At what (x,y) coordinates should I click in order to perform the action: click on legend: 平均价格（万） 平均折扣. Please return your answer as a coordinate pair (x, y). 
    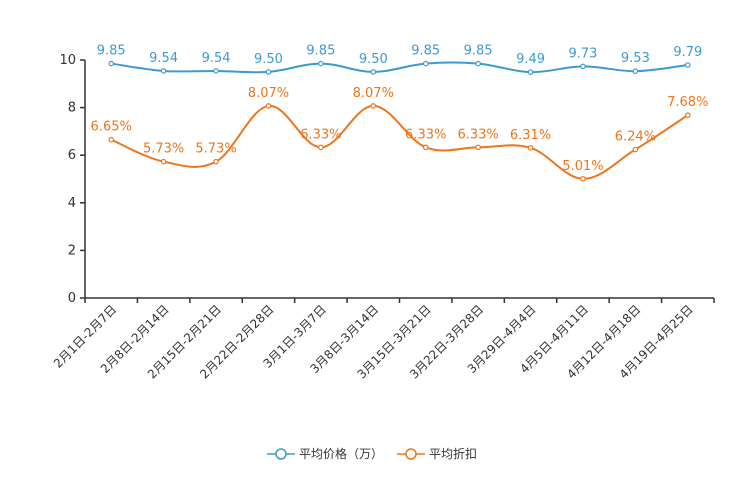
    Looking at the image, I should click on (372, 453).